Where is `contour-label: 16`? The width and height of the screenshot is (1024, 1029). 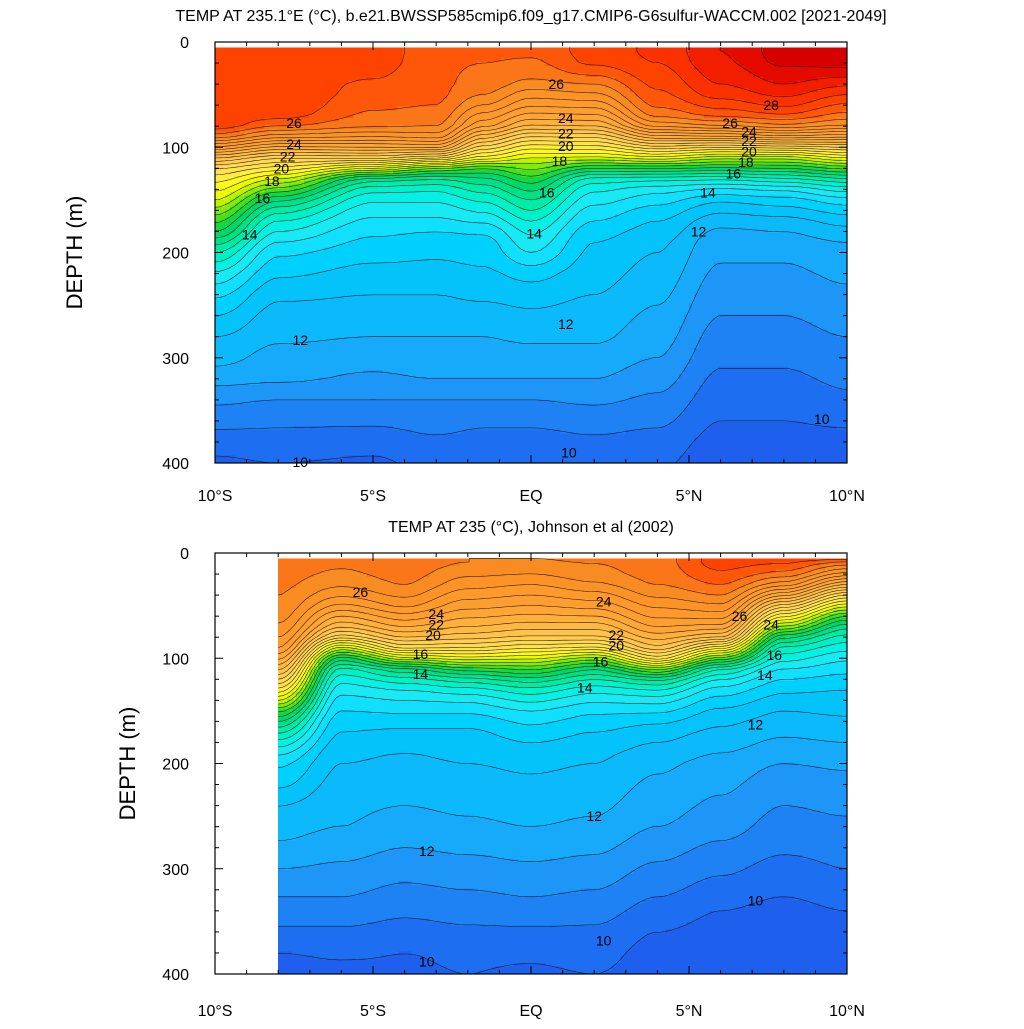
contour-label: 16 is located at coordinates (733, 174).